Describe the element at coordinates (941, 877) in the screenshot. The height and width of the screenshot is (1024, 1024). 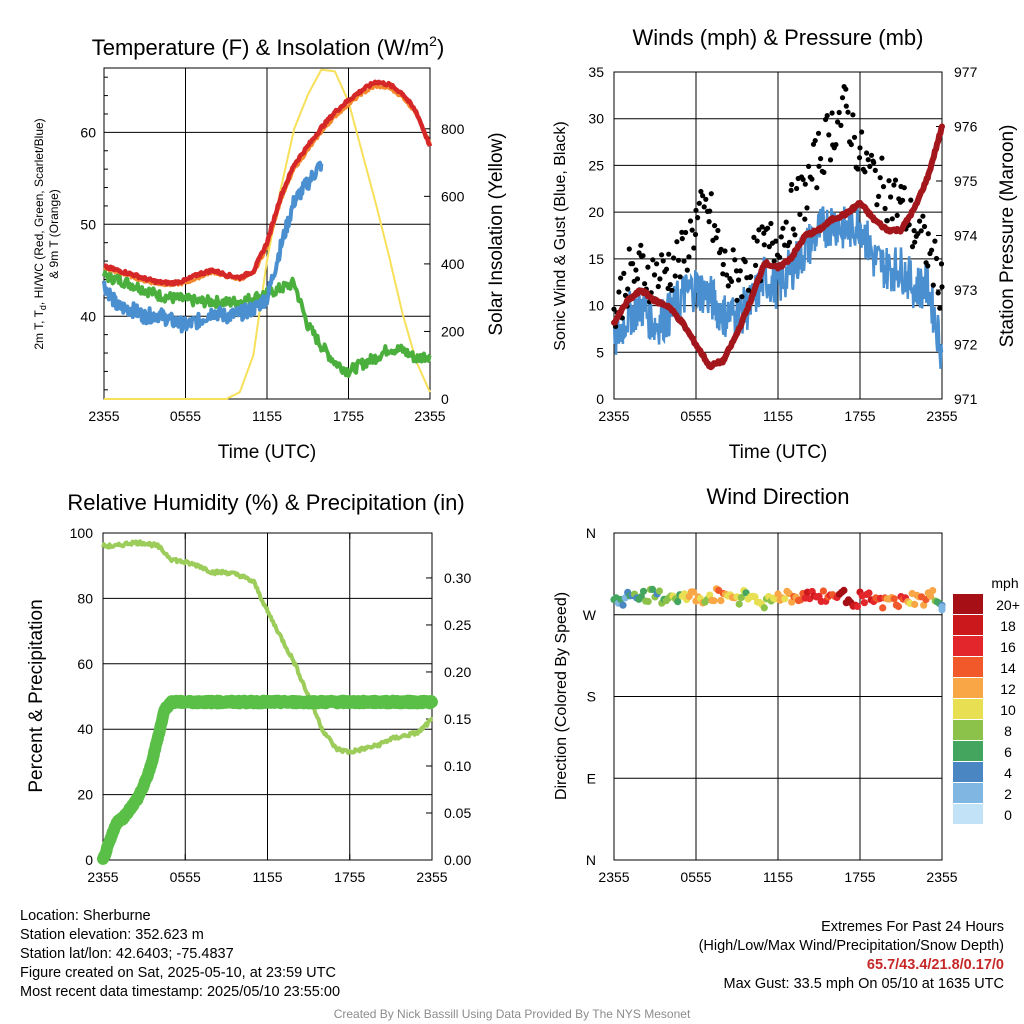
I see `dir-xtick-label: 2355` at that location.